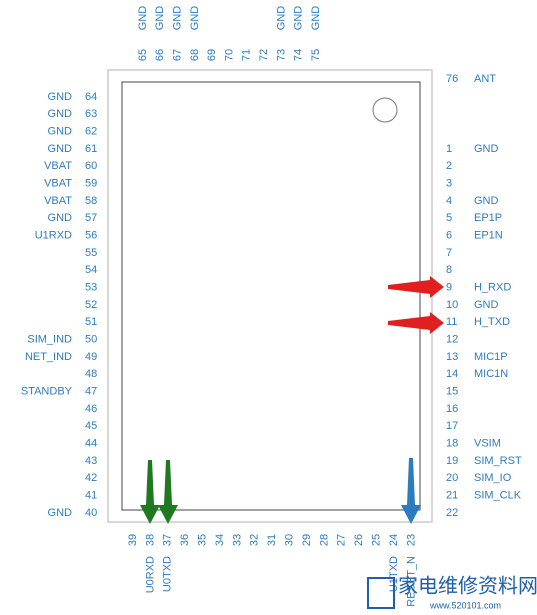 The width and height of the screenshot is (537, 615). I want to click on pin-label: MIC1P, so click(491, 357).